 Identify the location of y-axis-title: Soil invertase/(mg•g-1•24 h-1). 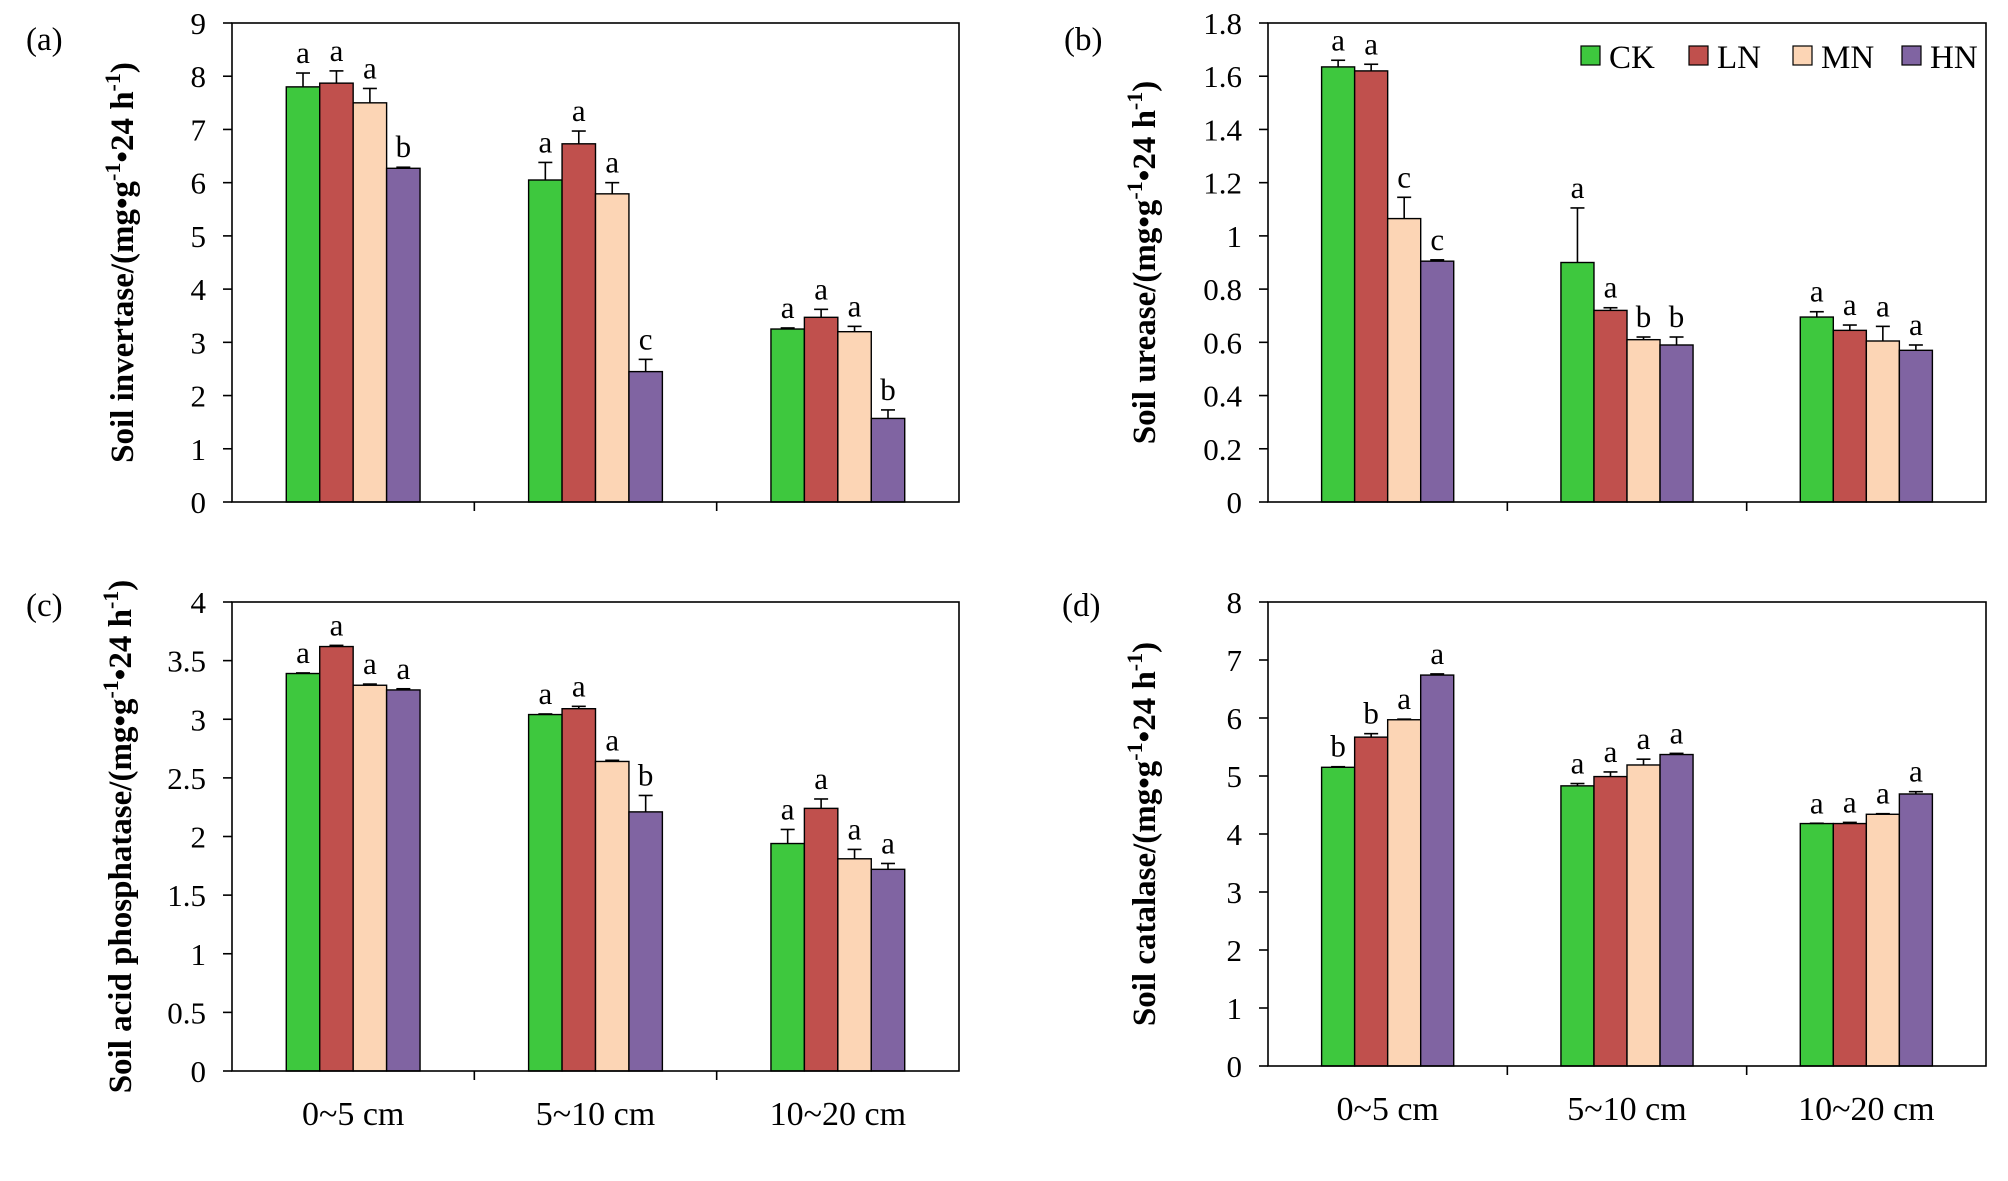
(120, 262).